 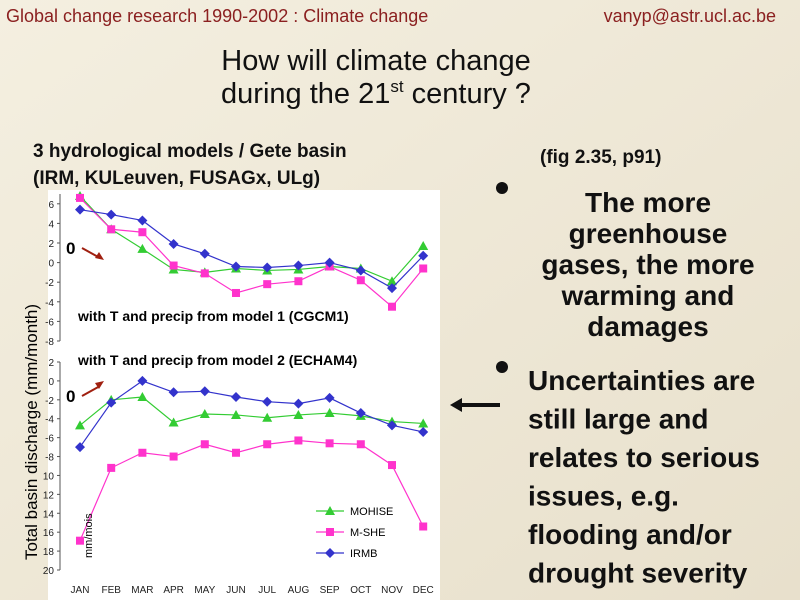 I want to click on bullet-text: damages, so click(x=647, y=326).